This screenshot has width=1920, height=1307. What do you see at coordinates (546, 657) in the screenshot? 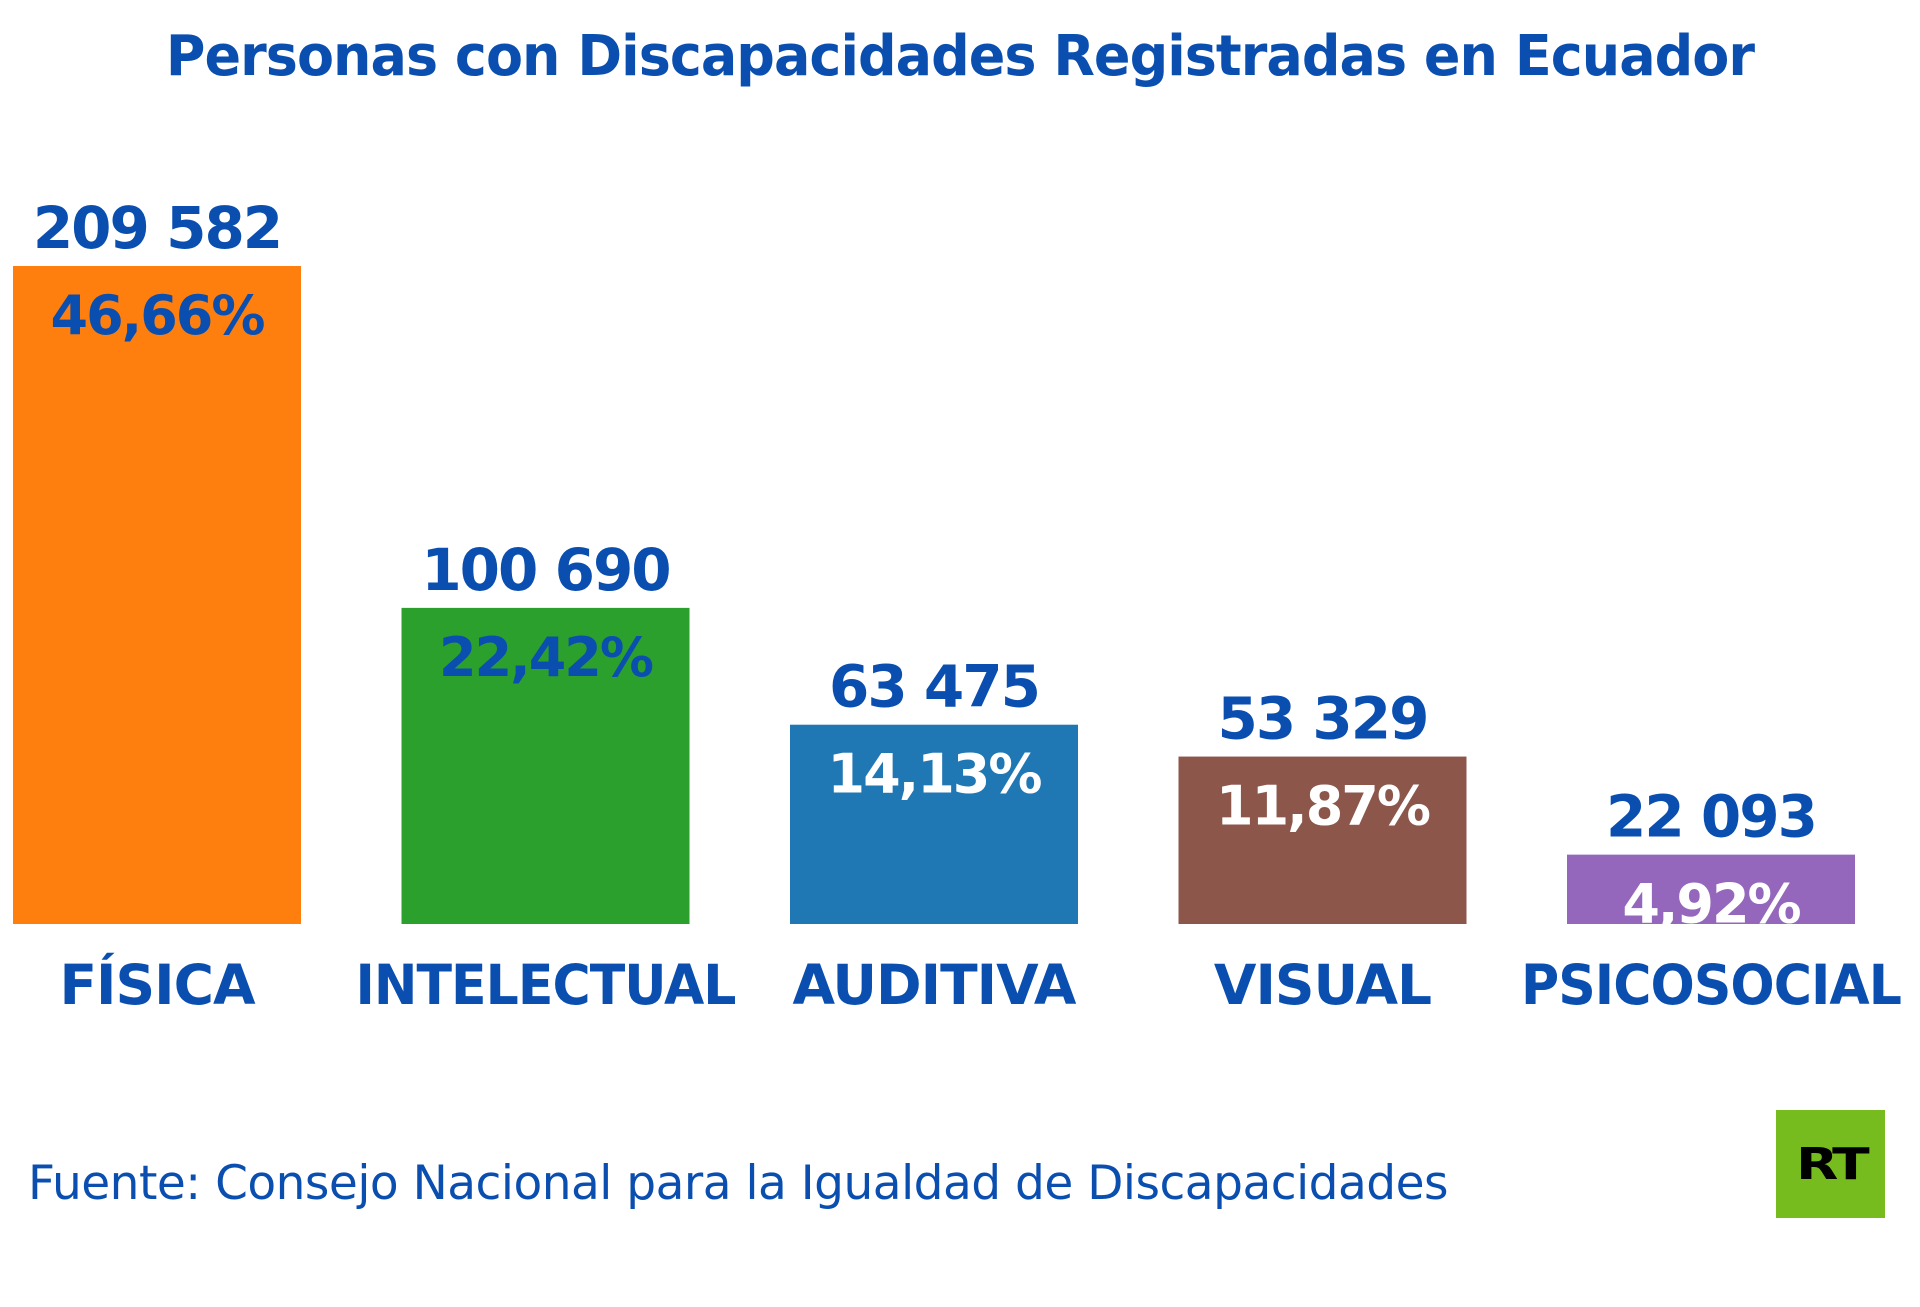
I see `percent-label: 22,42%` at bounding box center [546, 657].